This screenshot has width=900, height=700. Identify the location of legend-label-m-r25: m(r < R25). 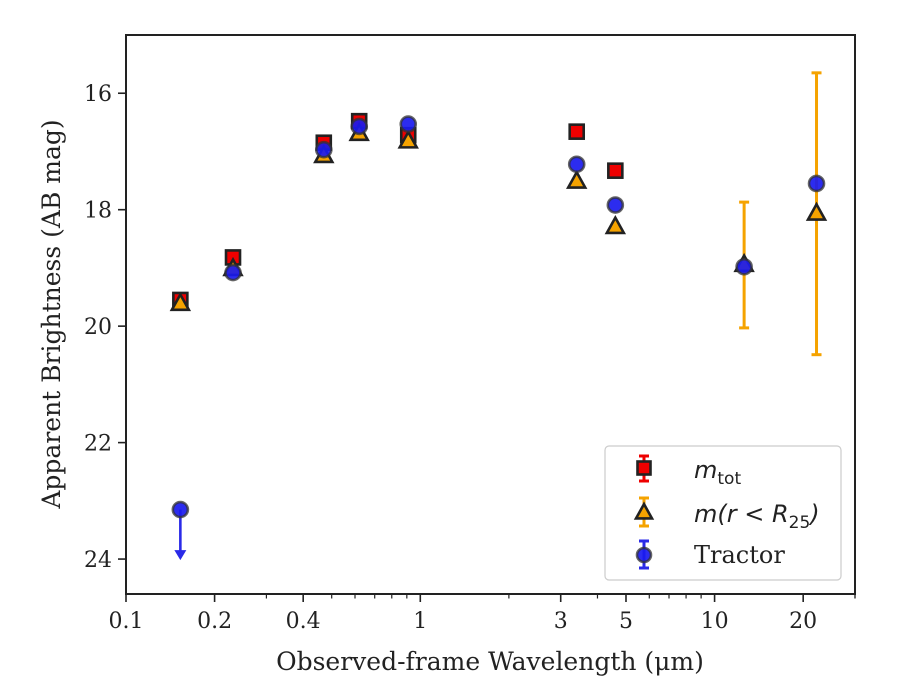
(757, 516).